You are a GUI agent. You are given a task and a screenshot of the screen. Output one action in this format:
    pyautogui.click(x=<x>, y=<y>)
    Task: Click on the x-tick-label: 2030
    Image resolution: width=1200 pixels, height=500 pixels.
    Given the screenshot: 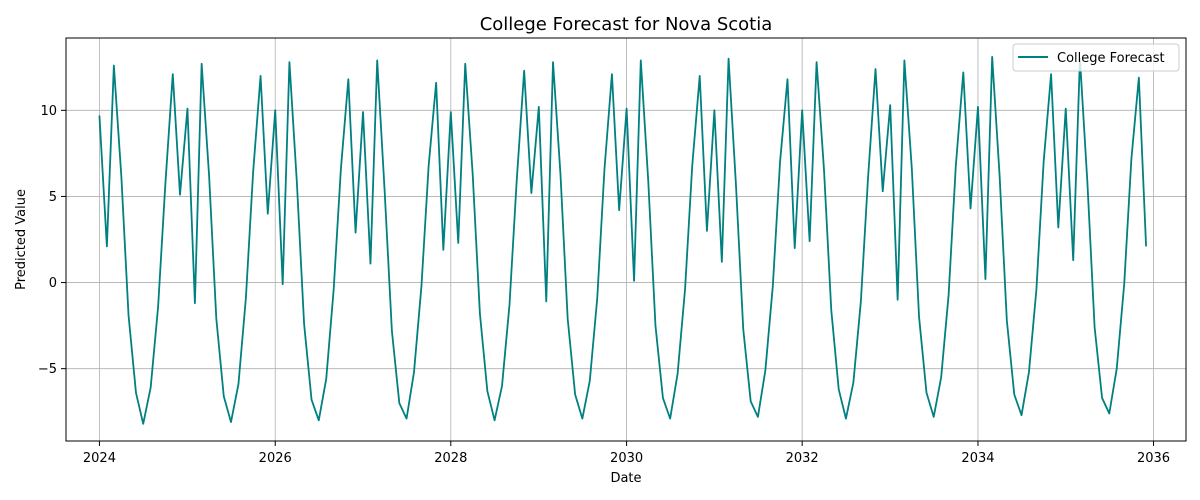 What is the action you would take?
    pyautogui.click(x=626, y=458)
    